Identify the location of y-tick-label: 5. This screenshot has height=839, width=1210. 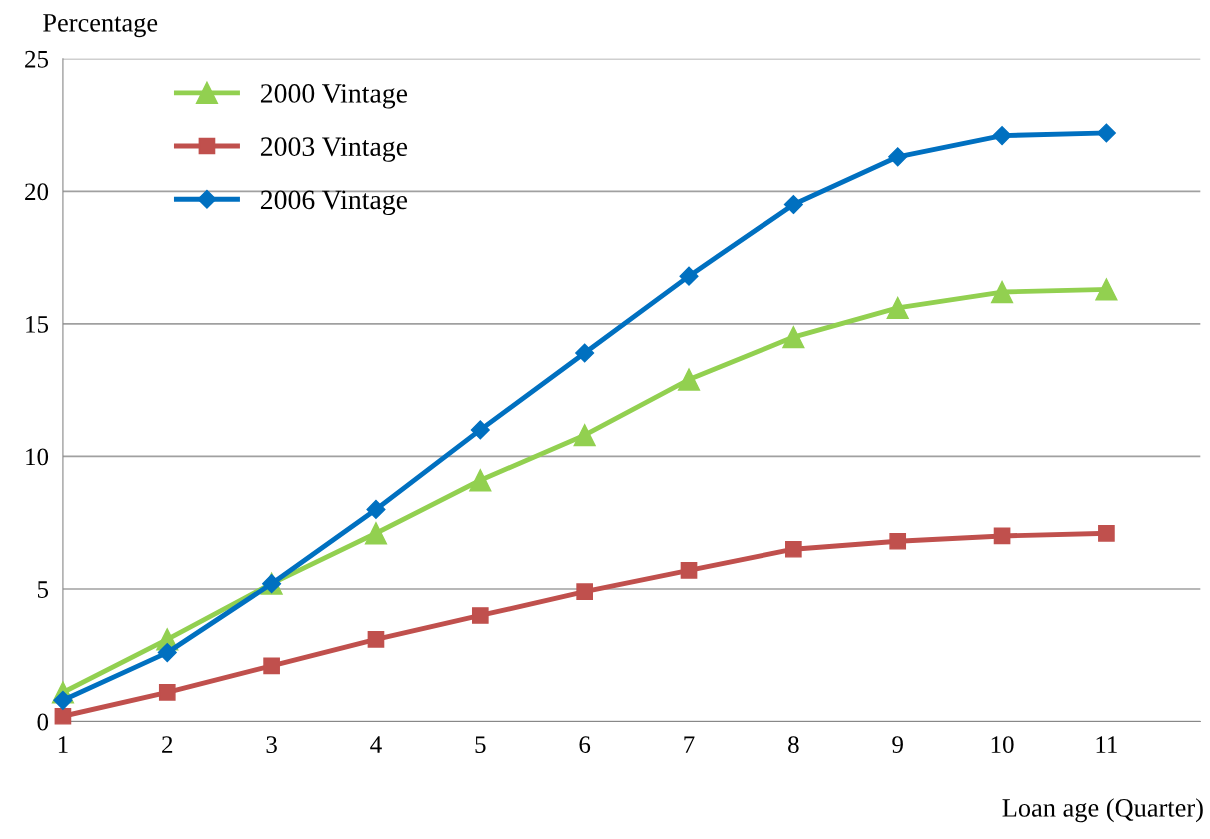
(43, 589).